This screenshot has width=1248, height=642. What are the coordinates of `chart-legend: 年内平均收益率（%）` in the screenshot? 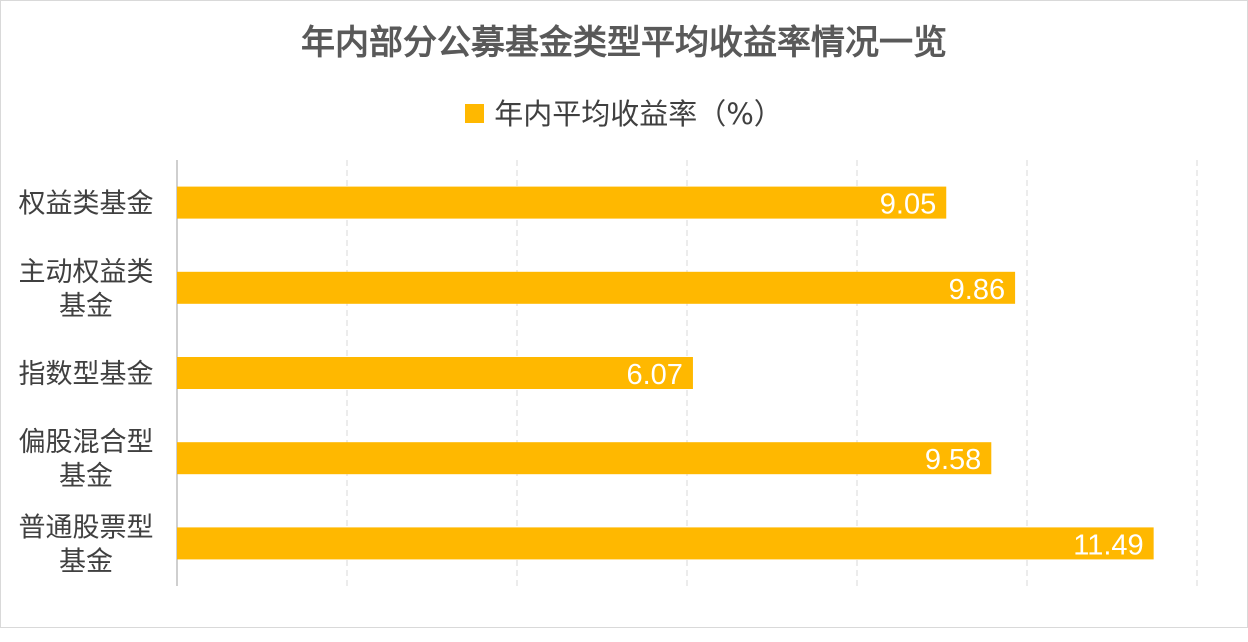 It's located at (624, 114).